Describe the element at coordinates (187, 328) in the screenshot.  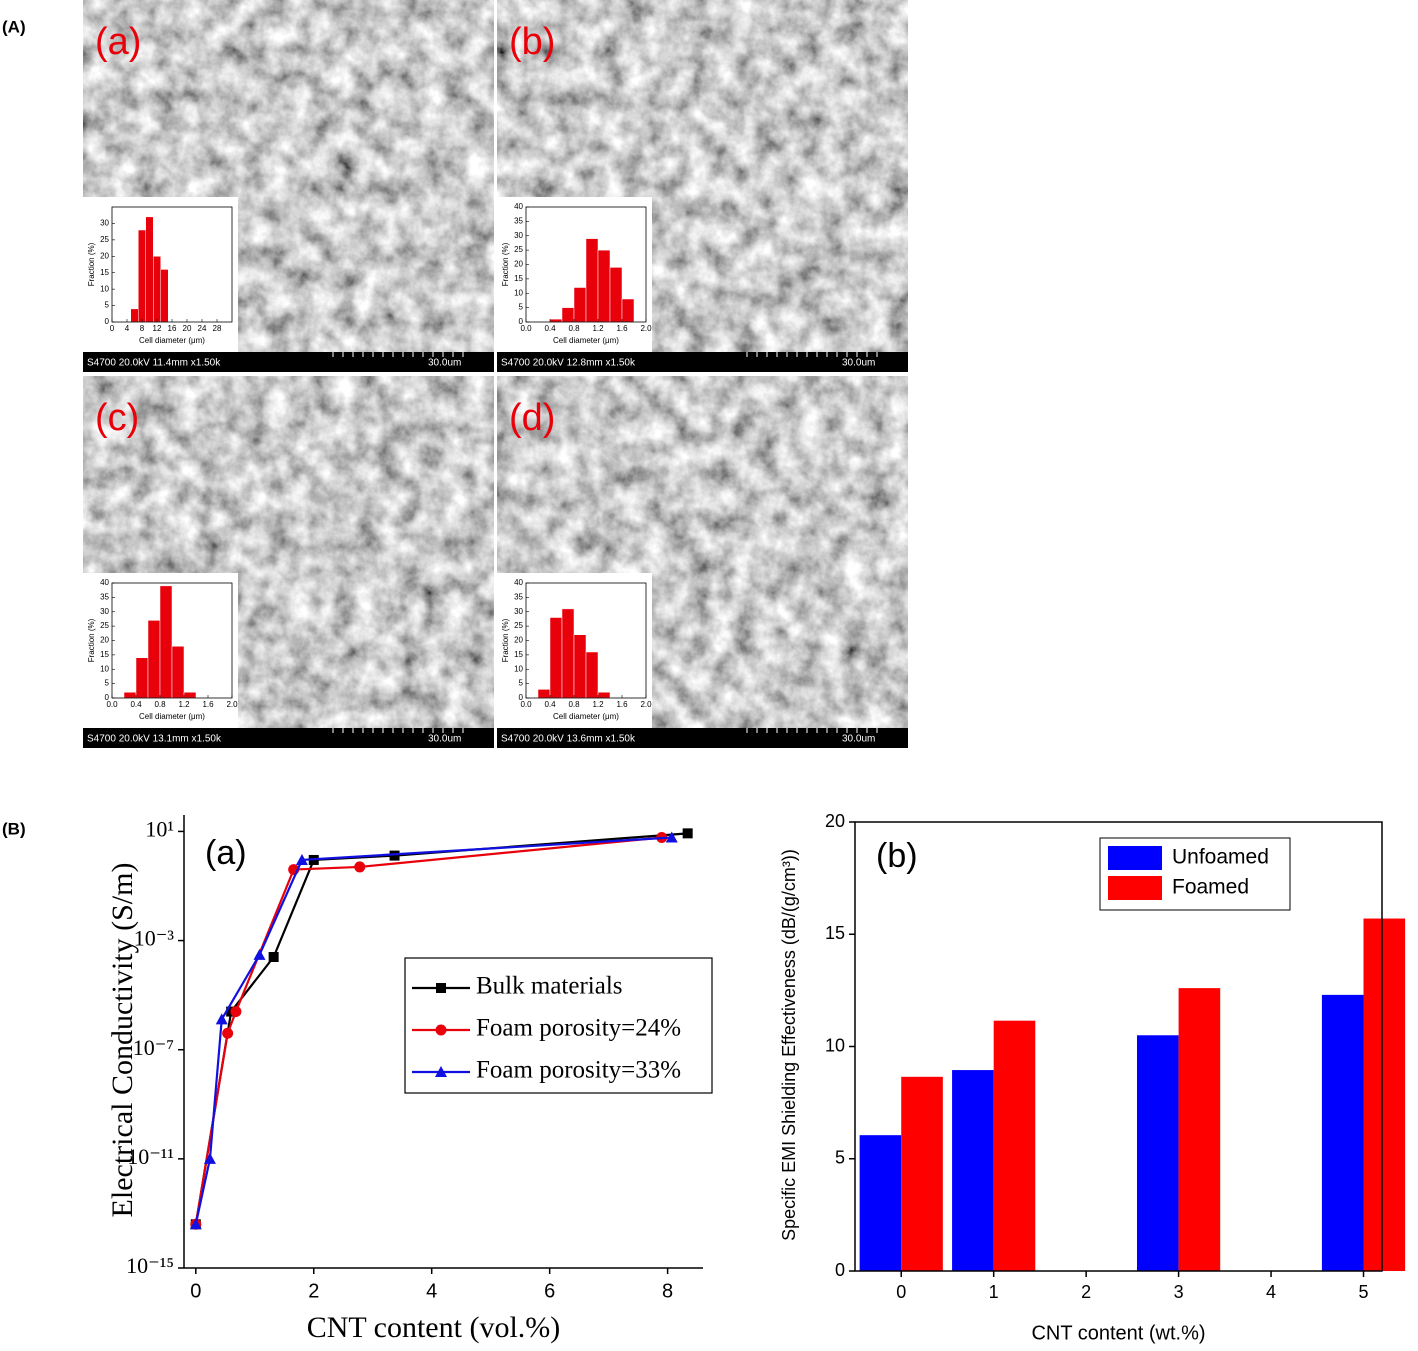
I see `x-tick-label: 20` at that location.